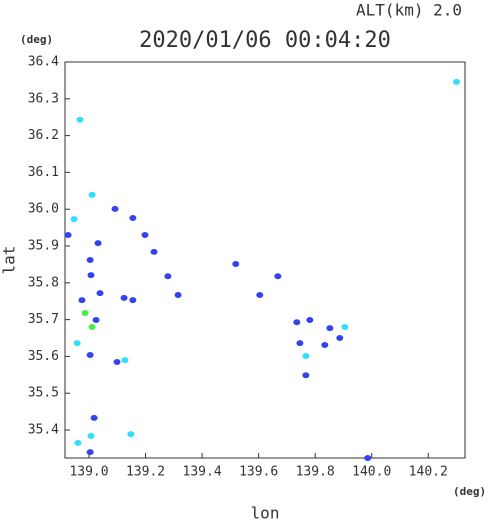 This screenshot has width=490, height=521. I want to click on y-tick-label: 35.7, so click(43, 319).